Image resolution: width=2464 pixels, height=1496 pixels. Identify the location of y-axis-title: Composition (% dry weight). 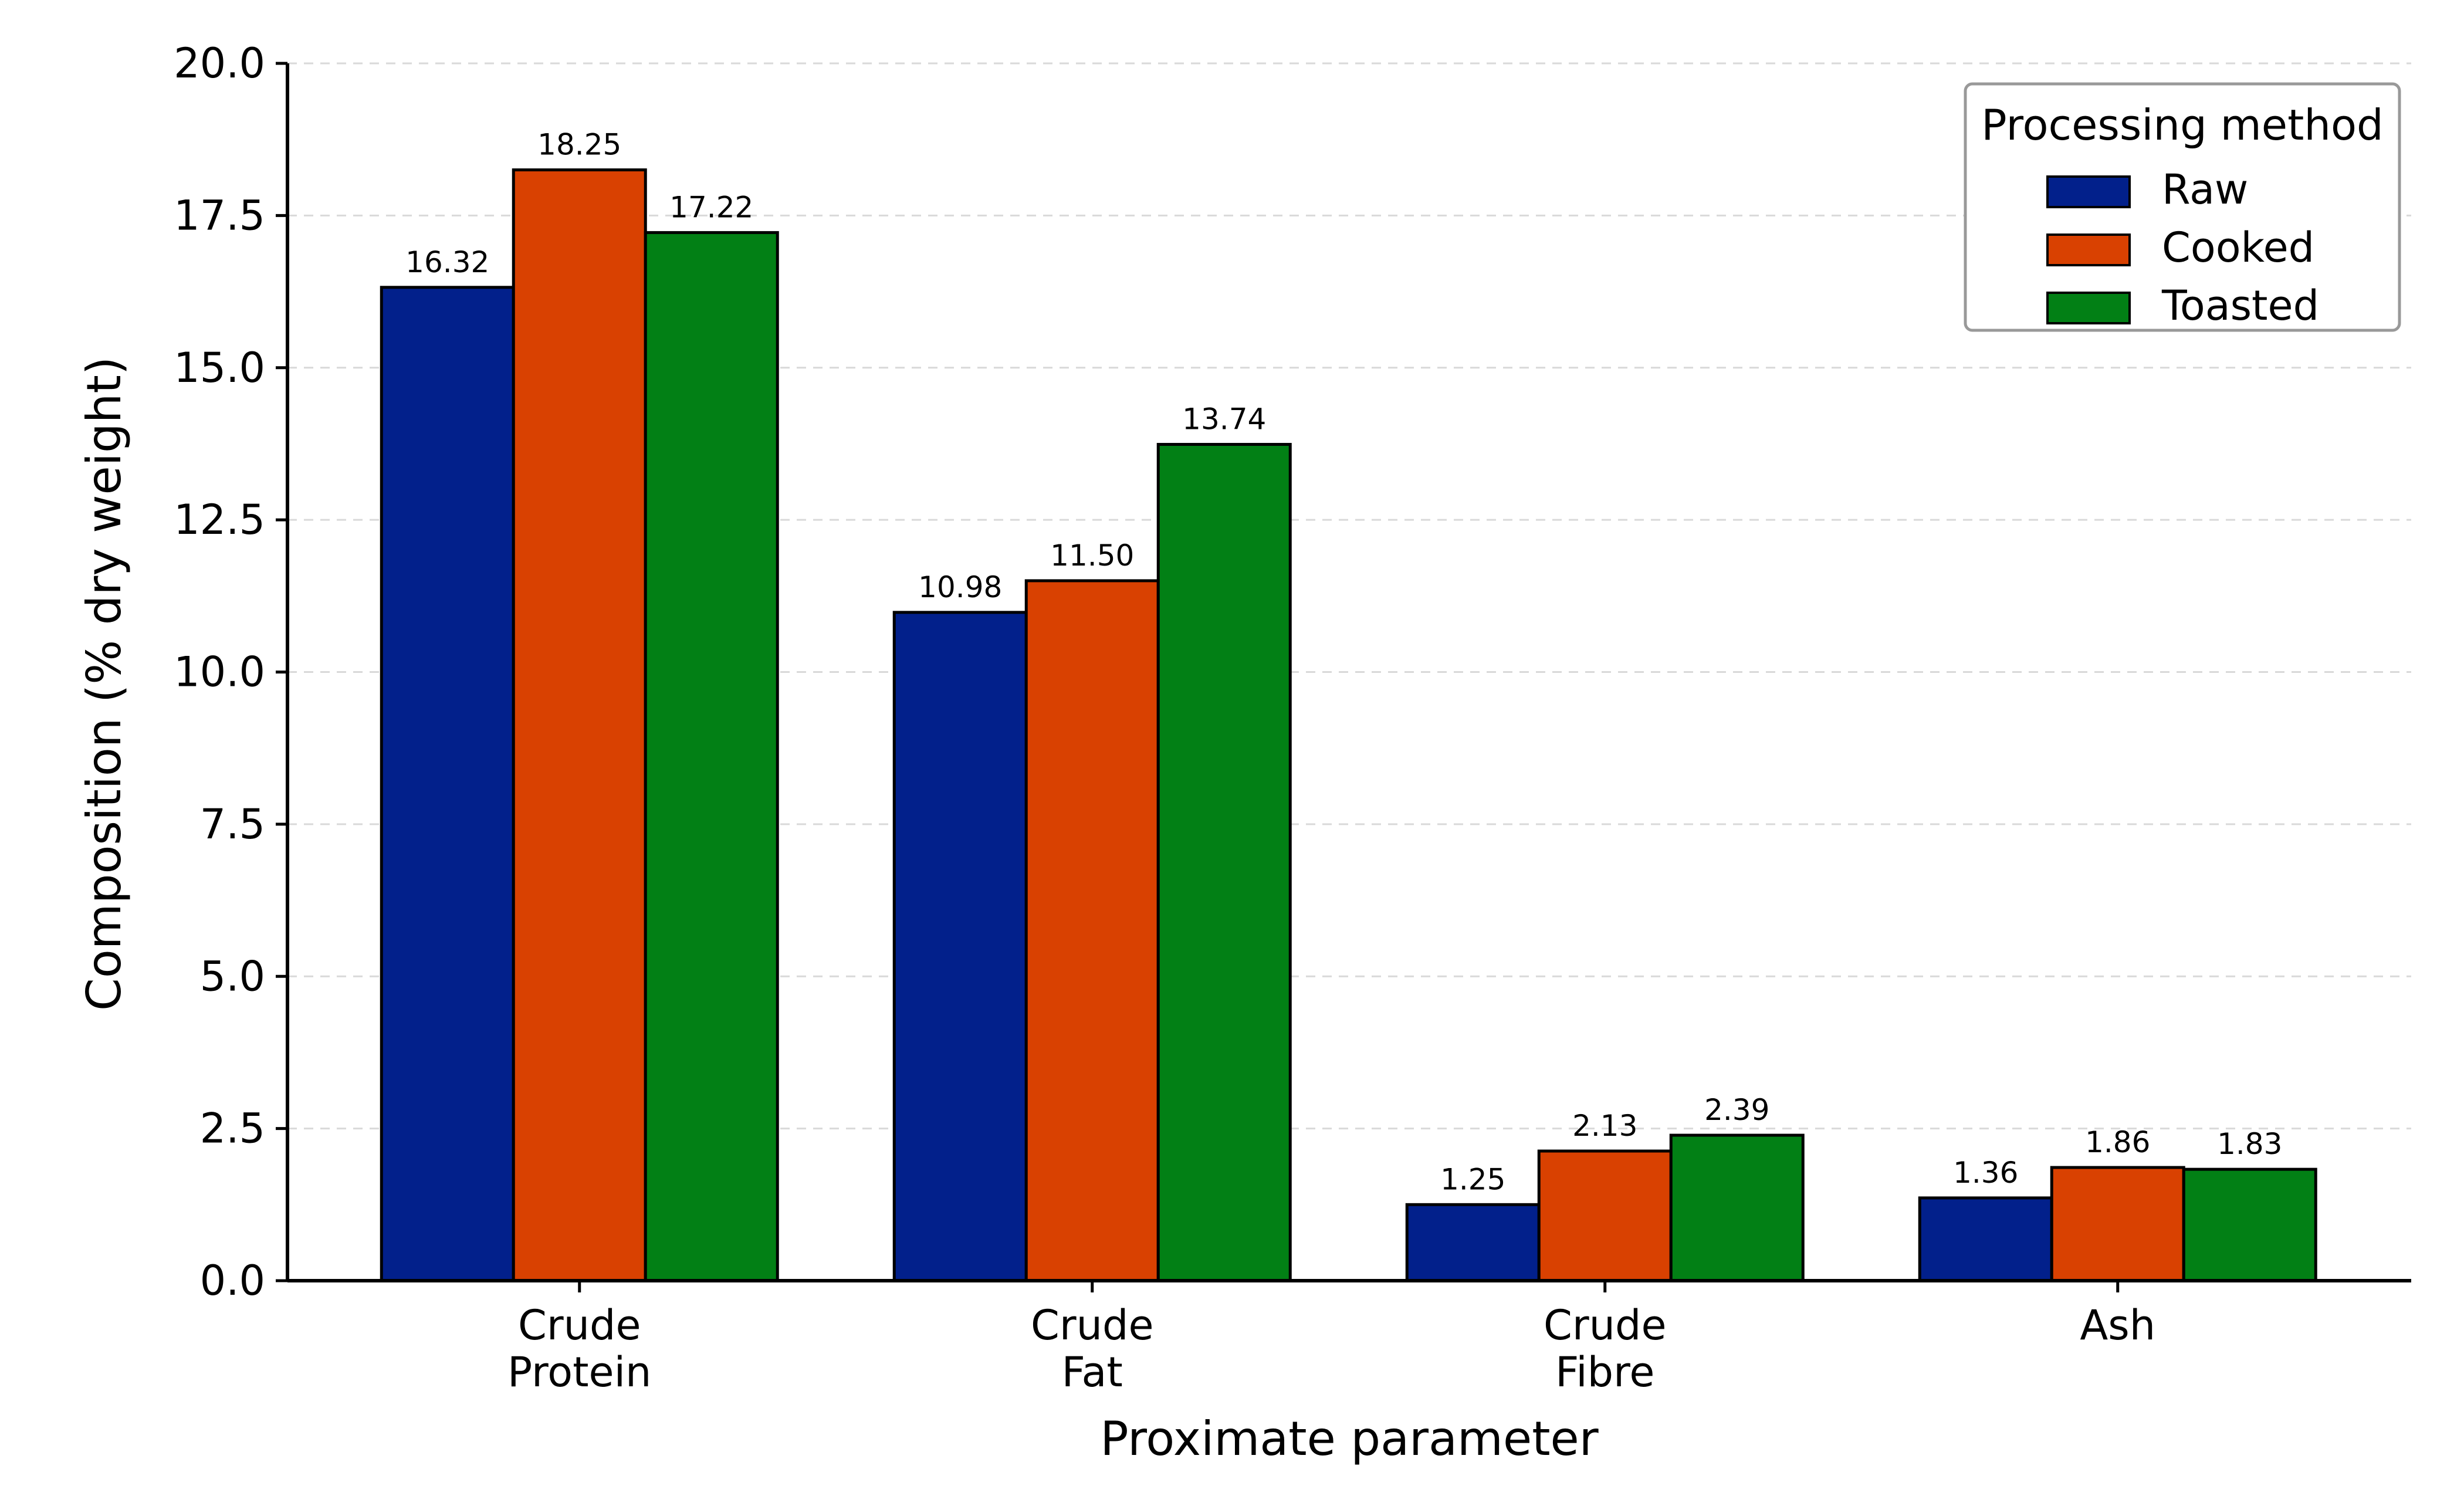
(104, 684).